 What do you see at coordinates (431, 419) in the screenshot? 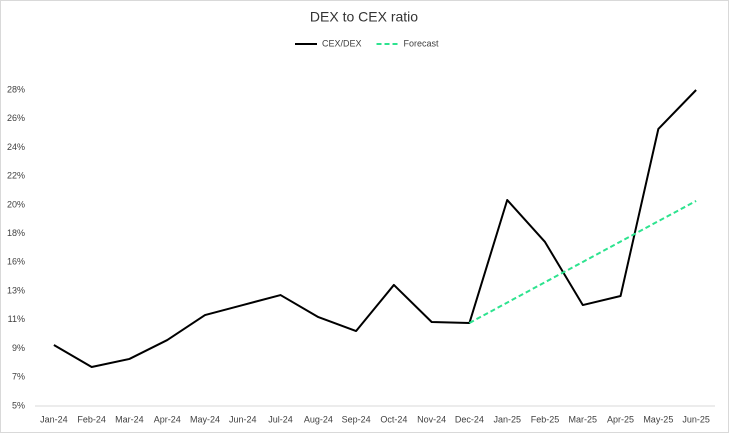
I see `x-tick-label: Nov-24` at bounding box center [431, 419].